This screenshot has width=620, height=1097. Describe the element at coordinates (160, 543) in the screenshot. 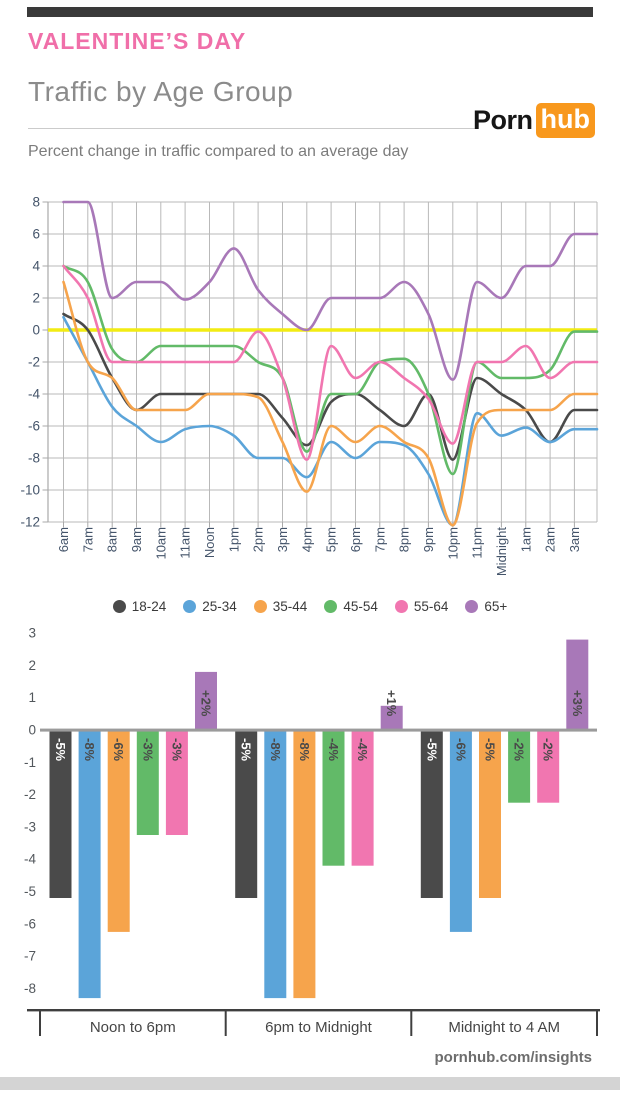

I see `x-tick-label: 10am` at that location.